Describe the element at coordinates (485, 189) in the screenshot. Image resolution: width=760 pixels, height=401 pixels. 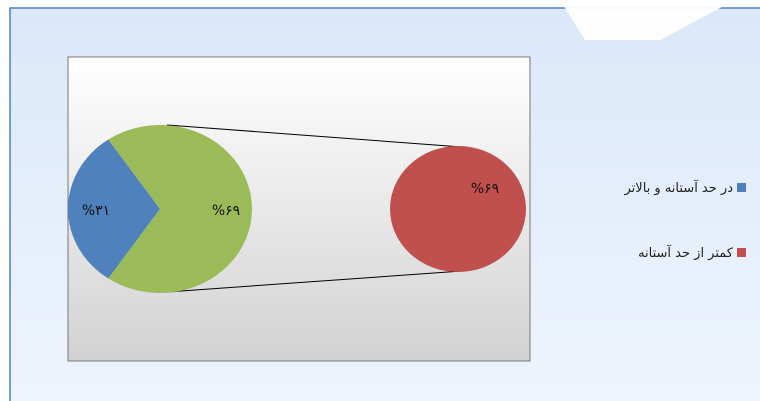
I see `data-label-secondary-0: %۶۹` at that location.